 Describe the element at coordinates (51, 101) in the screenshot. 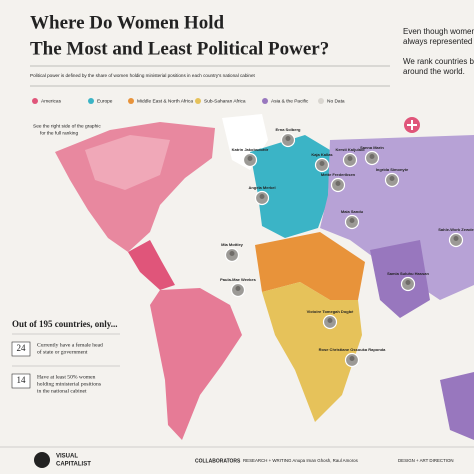

I see `legend-label: Americas` at that location.